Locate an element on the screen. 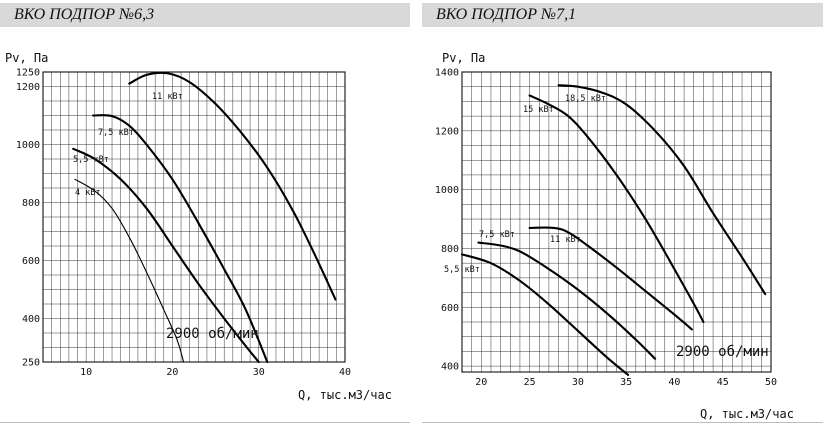  chart-title: ВКО ПОДПОР №7,1 is located at coordinates (506, 14).